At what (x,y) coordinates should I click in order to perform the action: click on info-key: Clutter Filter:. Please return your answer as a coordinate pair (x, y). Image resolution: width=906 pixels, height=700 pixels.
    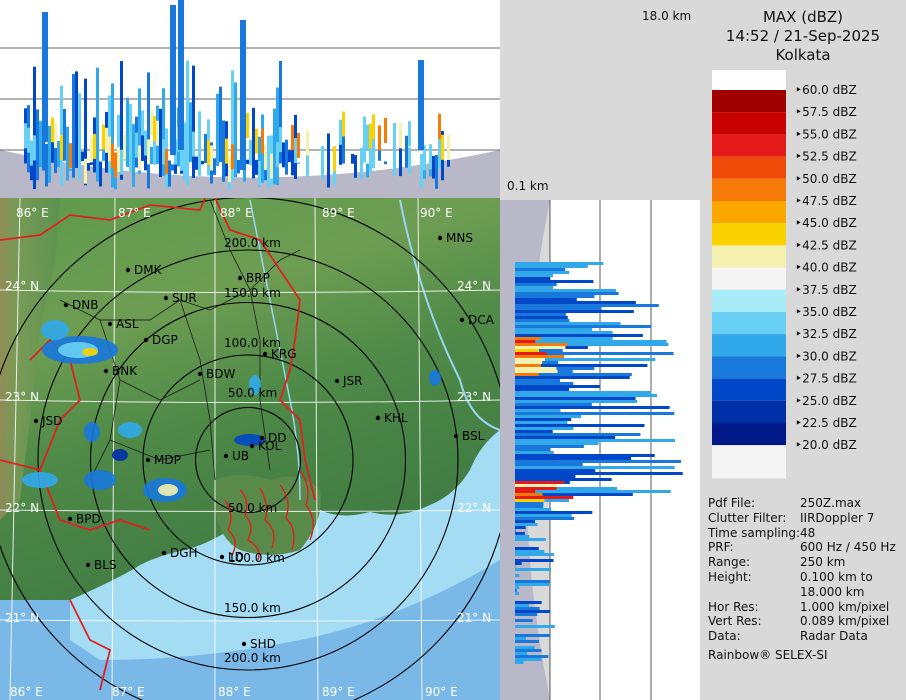
    Looking at the image, I should click on (747, 517).